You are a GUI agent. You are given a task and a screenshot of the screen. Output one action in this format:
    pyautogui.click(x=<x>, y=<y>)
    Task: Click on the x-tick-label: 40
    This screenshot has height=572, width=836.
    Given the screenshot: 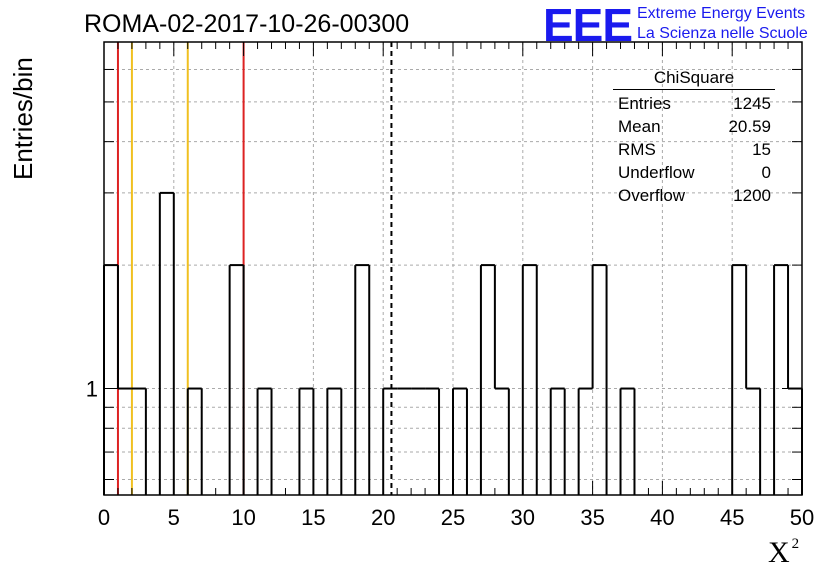 What is the action you would take?
    pyautogui.click(x=662, y=517)
    